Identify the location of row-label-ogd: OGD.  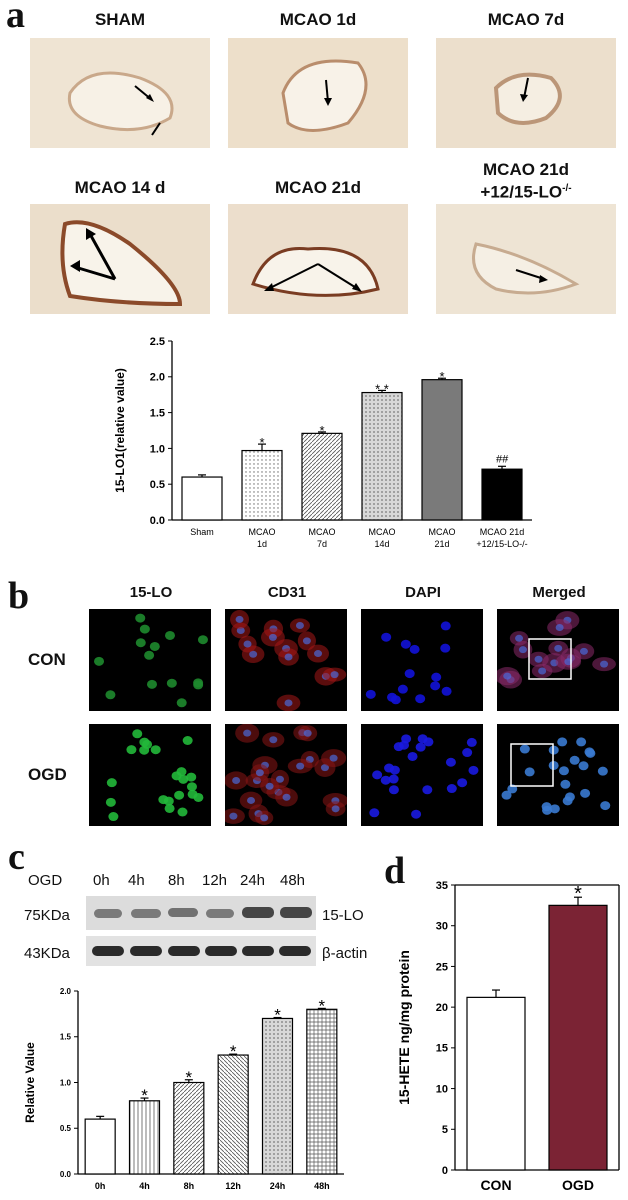
(47, 774).